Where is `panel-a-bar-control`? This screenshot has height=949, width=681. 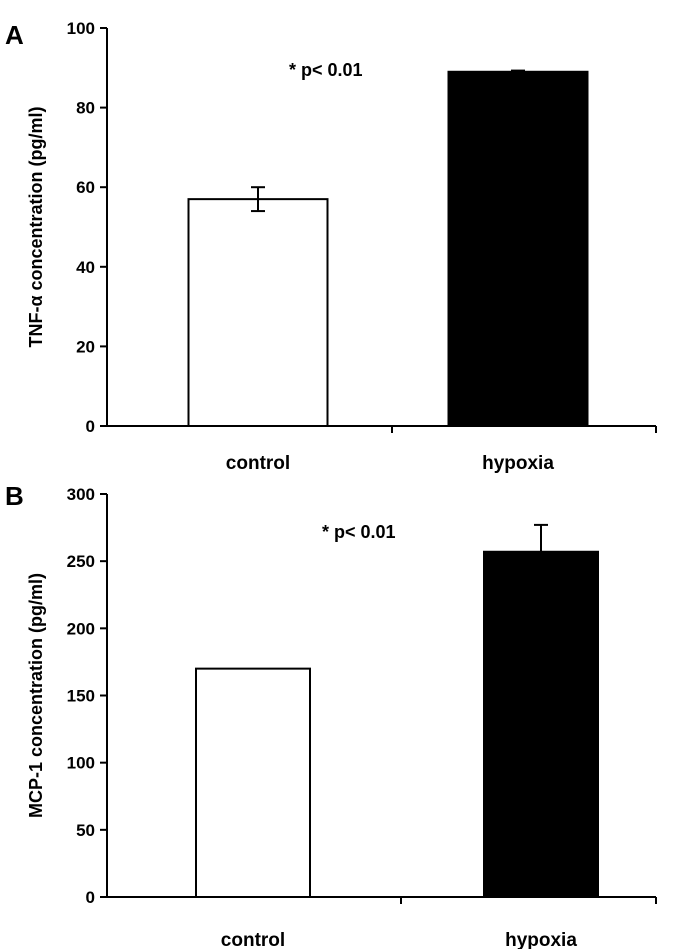
panel-a-bar-control is located at coordinates (258, 312).